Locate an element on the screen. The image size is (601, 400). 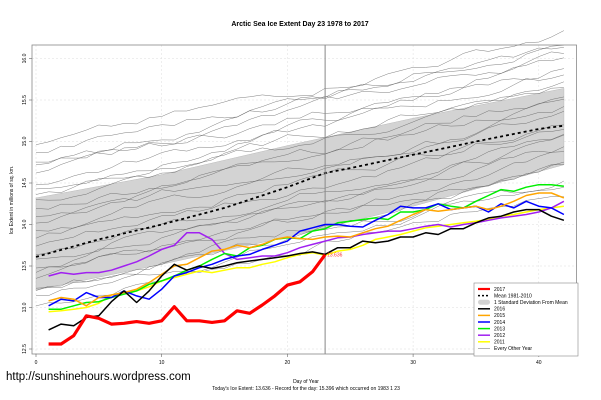
x-tick-label: 30 is located at coordinates (413, 363).